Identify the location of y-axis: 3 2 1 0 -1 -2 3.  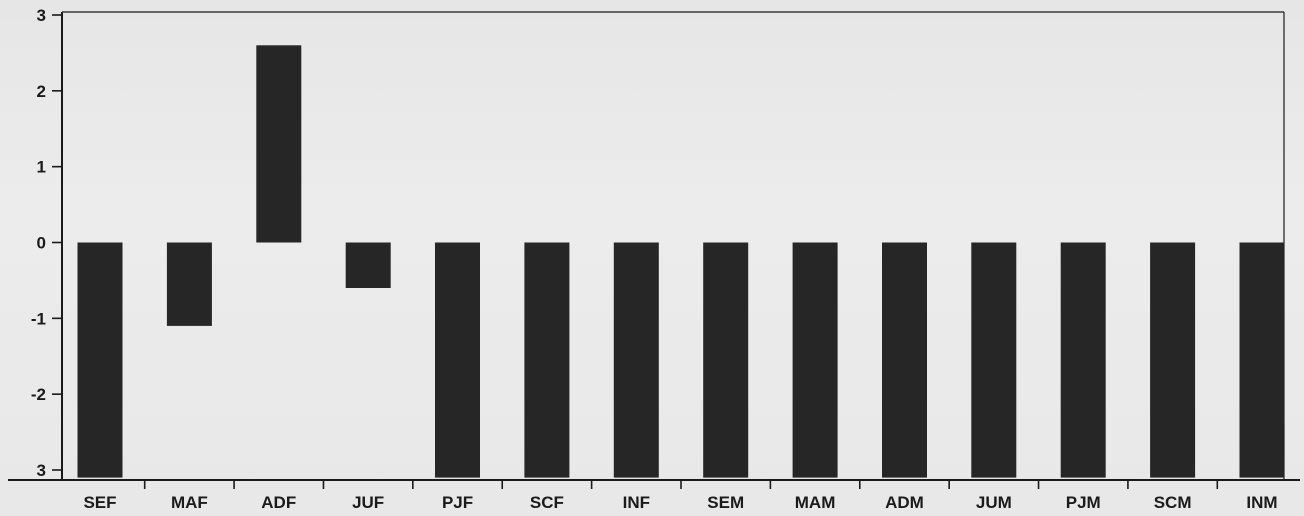
(46, 243).